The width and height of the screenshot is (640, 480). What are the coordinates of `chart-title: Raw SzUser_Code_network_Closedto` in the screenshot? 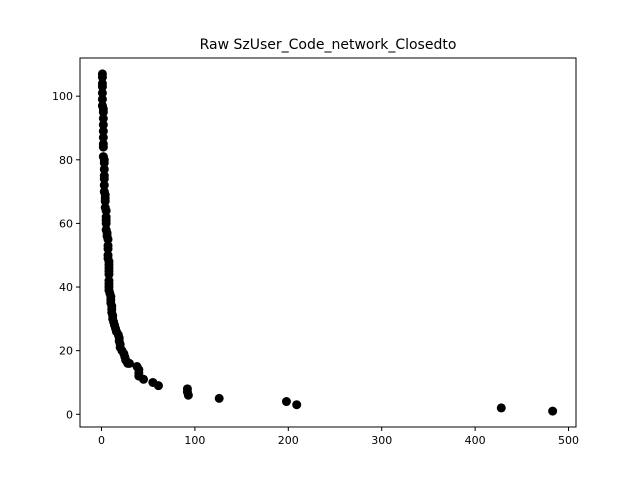 It's located at (328, 45).